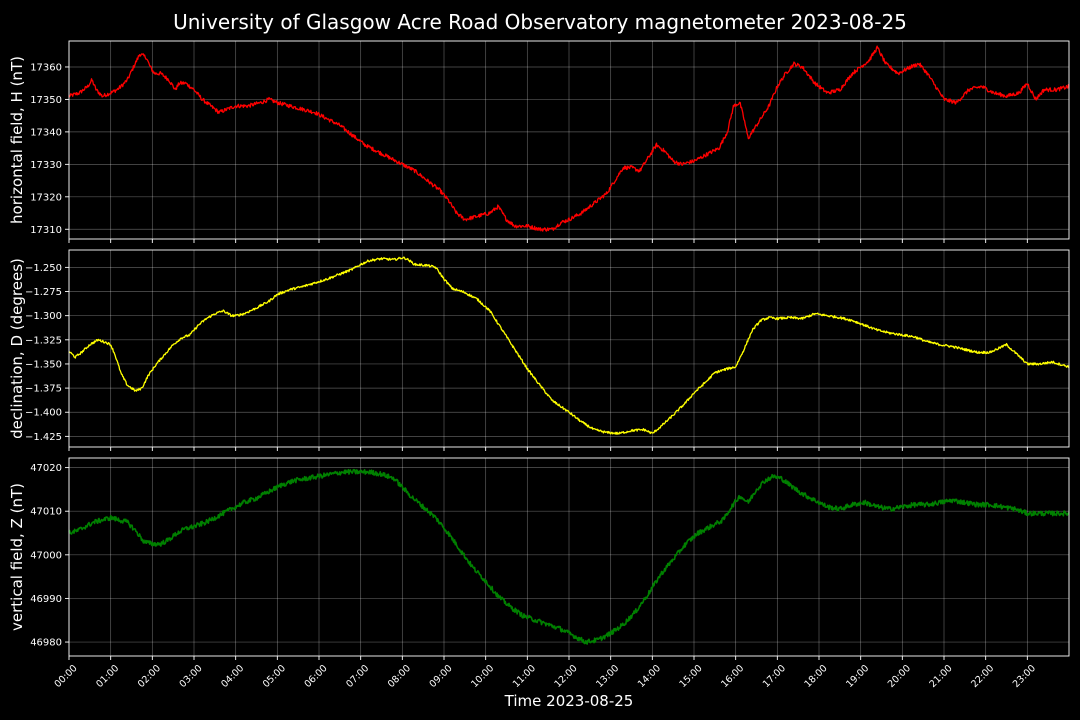 The width and height of the screenshot is (1080, 720). What do you see at coordinates (43, 389) in the screenshot?
I see `y-tick-label: −1.375` at bounding box center [43, 389].